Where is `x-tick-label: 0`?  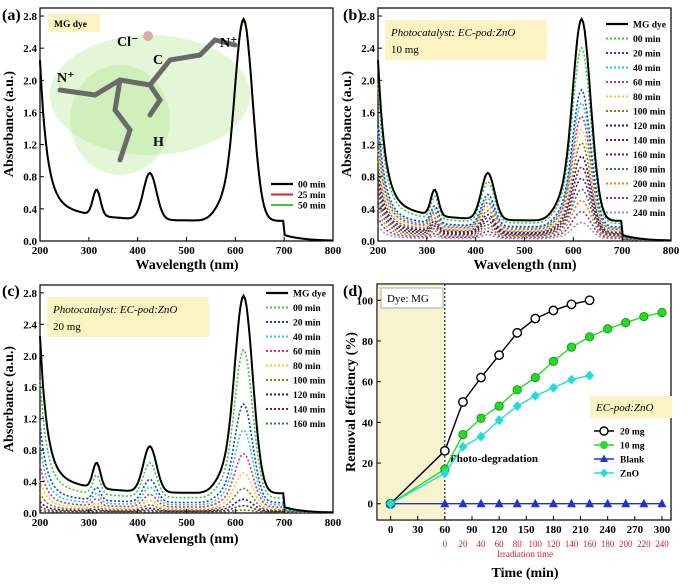
x-tick-label: 0 is located at coordinates (391, 530).